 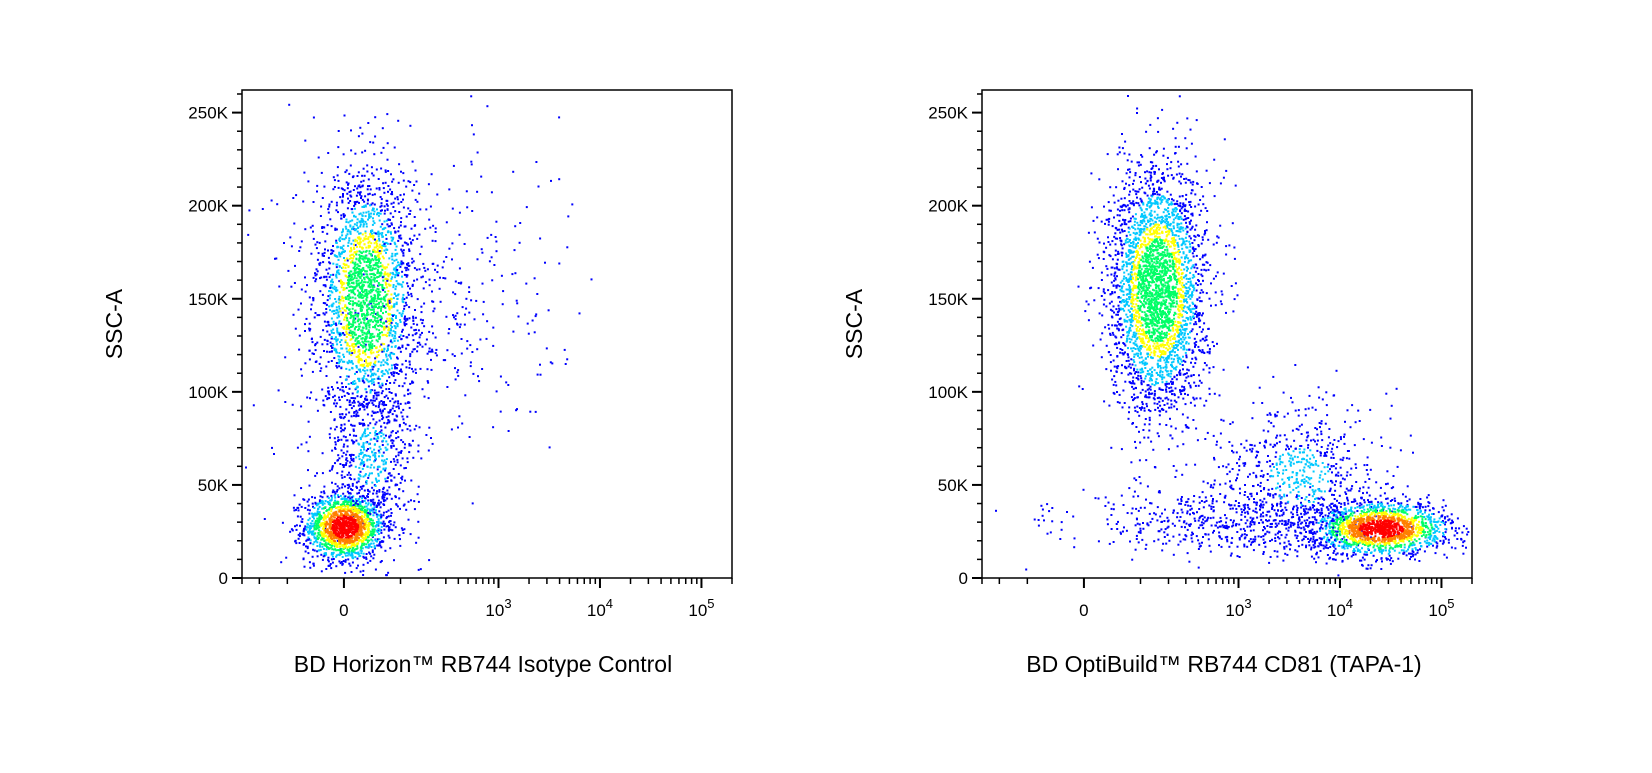 I want to click on x-tick-label: 105, so click(x=701, y=608).